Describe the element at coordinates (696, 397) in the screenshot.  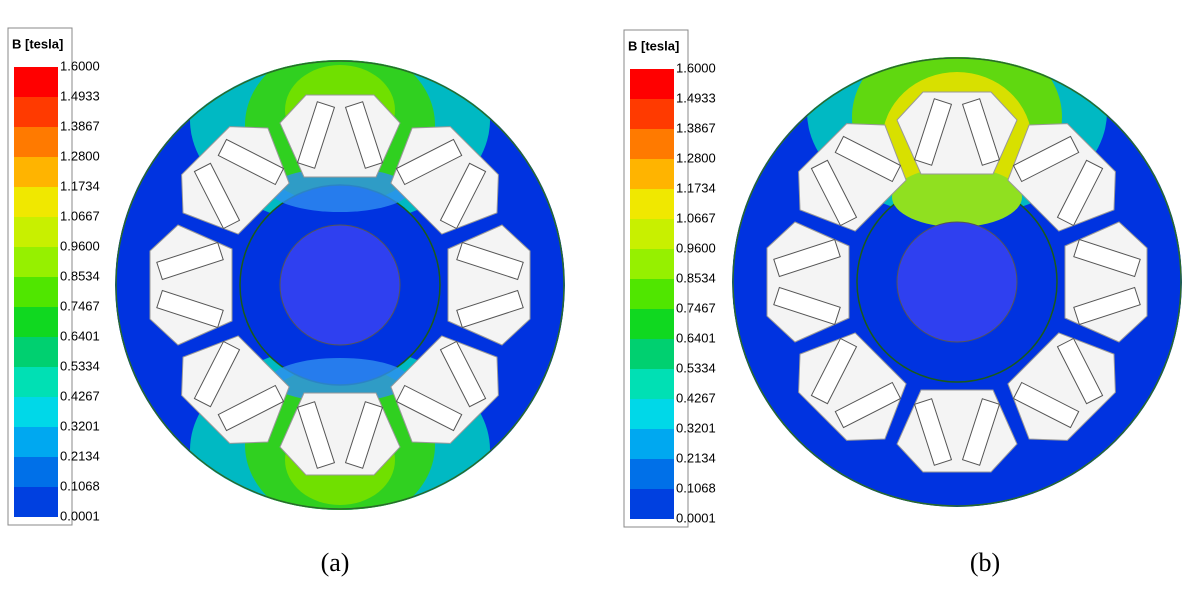
I see `legend-label: 0.4267` at that location.